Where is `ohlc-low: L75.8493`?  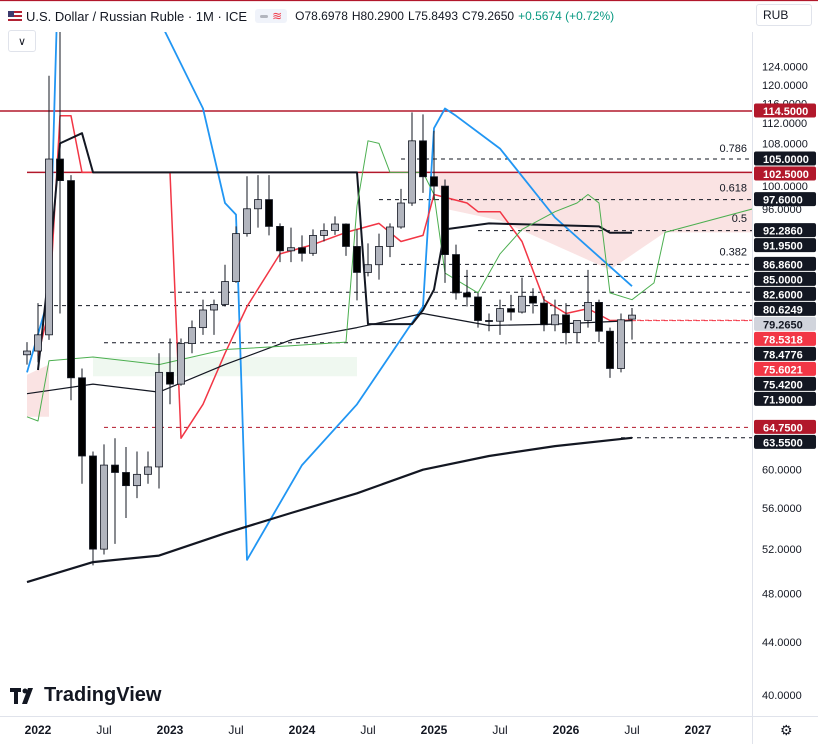
ohlc-low: L75.8493 is located at coordinates (433, 16).